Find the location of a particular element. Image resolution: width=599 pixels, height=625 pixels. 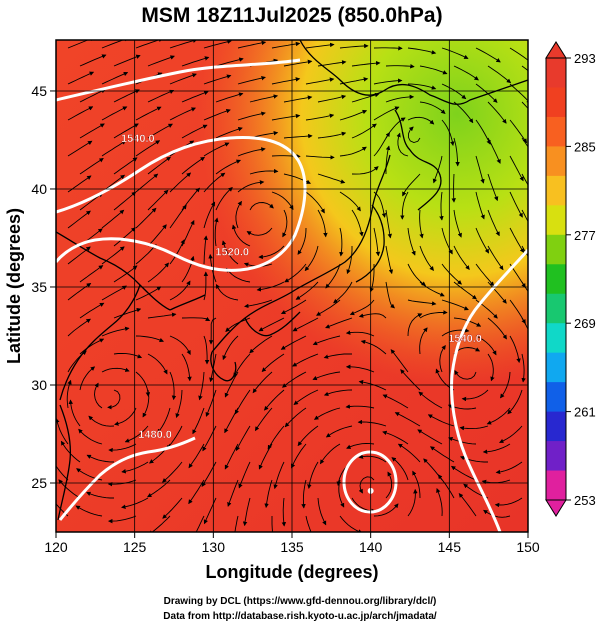

colorbar: 293 285 277 269 261 253 is located at coordinates (570, 279).